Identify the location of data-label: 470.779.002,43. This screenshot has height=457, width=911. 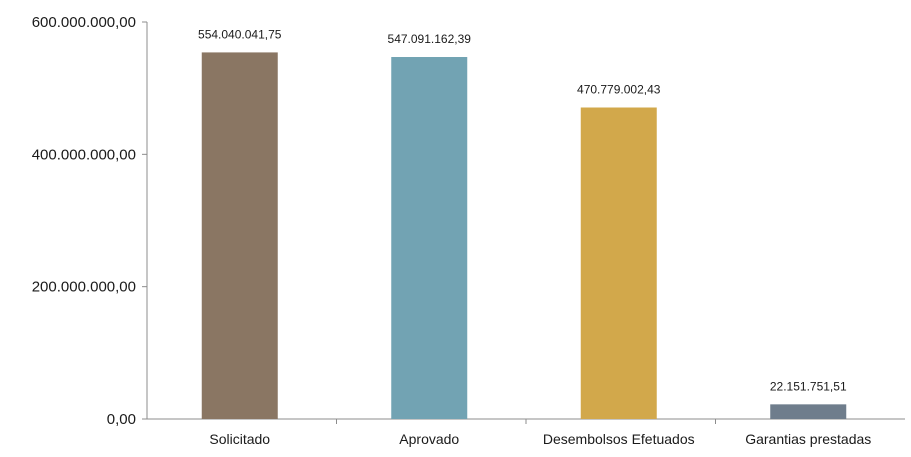
(619, 90).